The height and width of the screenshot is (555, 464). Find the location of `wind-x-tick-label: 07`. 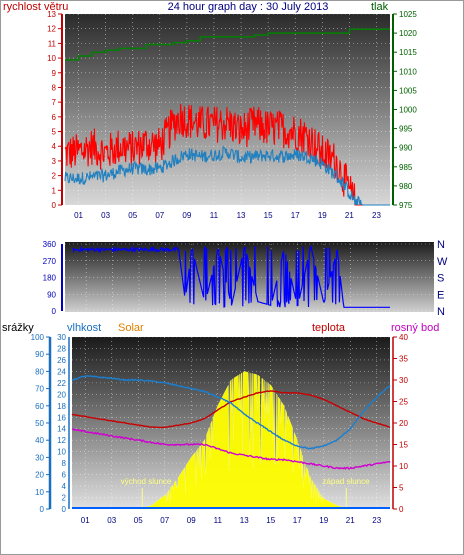

wind-x-tick-label: 07 is located at coordinates (159, 215).